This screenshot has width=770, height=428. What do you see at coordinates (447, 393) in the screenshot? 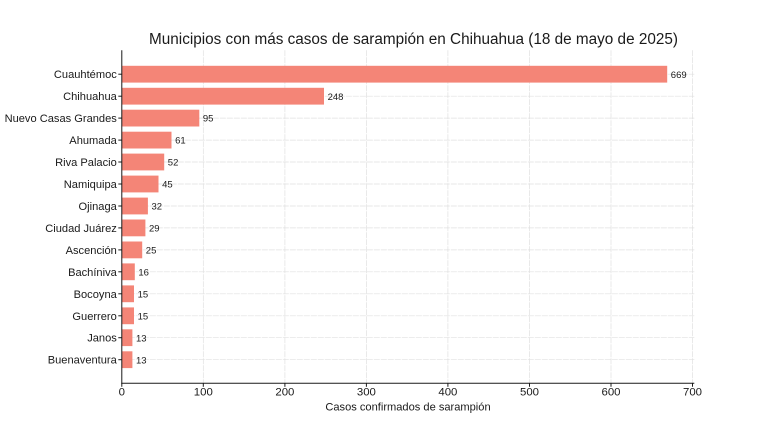
I see `svg-text: 400` at bounding box center [447, 393].